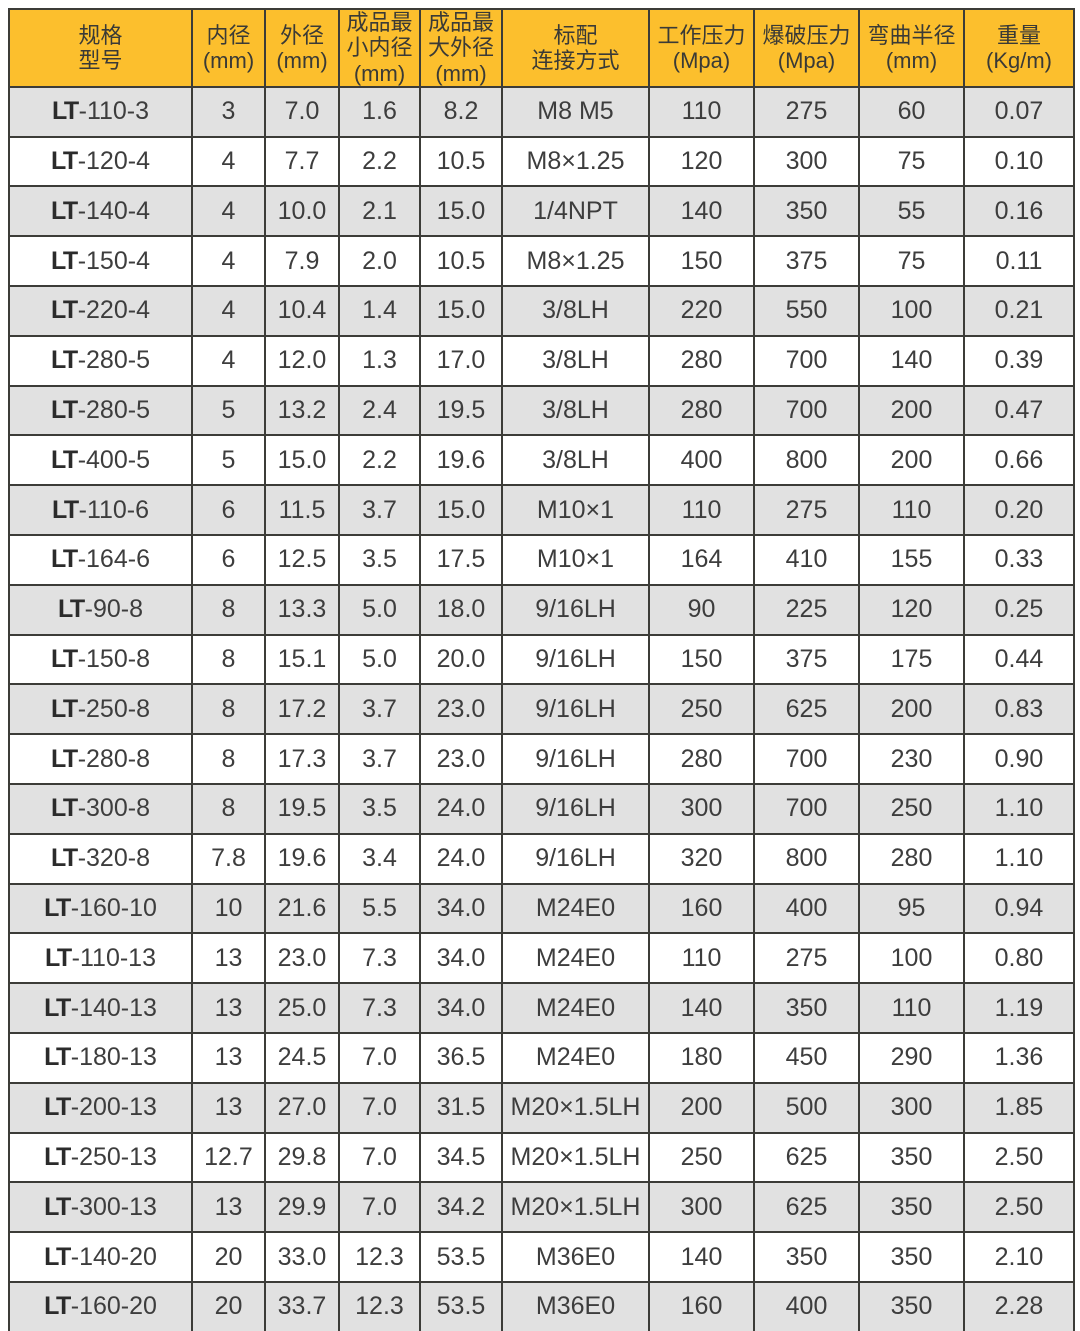 Image resolution: width=1080 pixels, height=1331 pixels. What do you see at coordinates (701, 659) in the screenshot?
I see `cell-working-pressure: 150` at bounding box center [701, 659].